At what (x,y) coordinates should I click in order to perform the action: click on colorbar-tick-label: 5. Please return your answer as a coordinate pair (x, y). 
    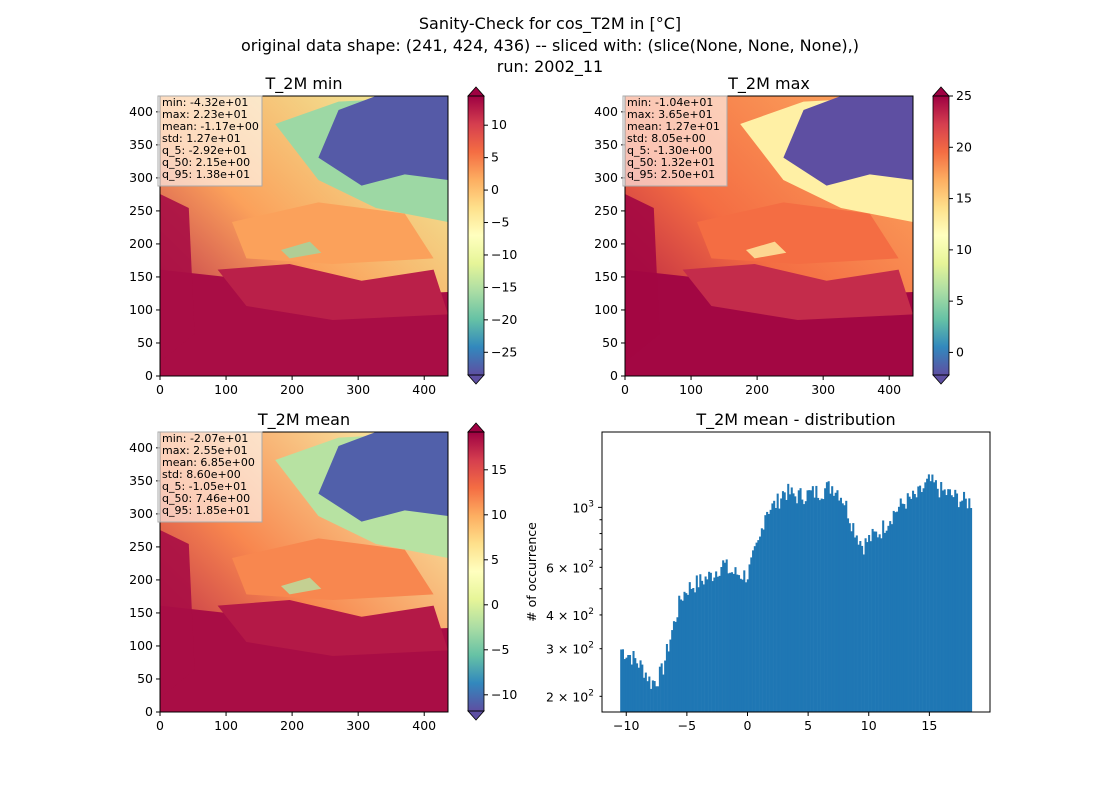
    Looking at the image, I should click on (960, 300).